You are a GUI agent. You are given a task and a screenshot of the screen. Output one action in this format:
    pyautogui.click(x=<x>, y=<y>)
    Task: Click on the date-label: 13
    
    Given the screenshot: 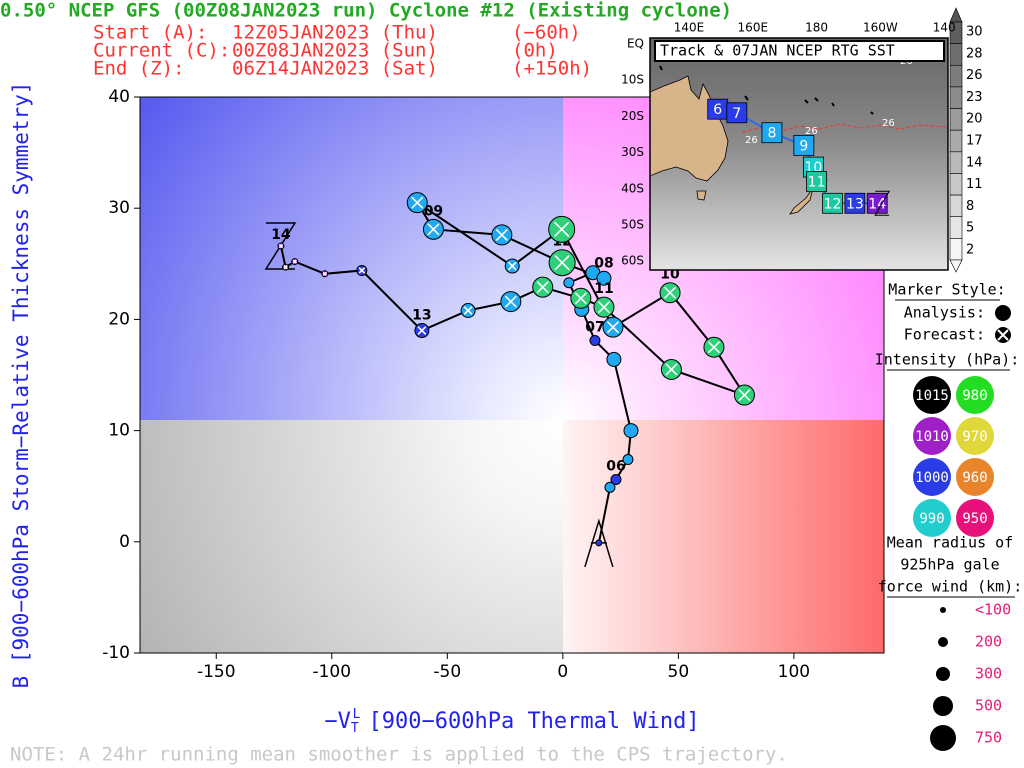 What is the action you would take?
    pyautogui.click(x=421, y=316)
    